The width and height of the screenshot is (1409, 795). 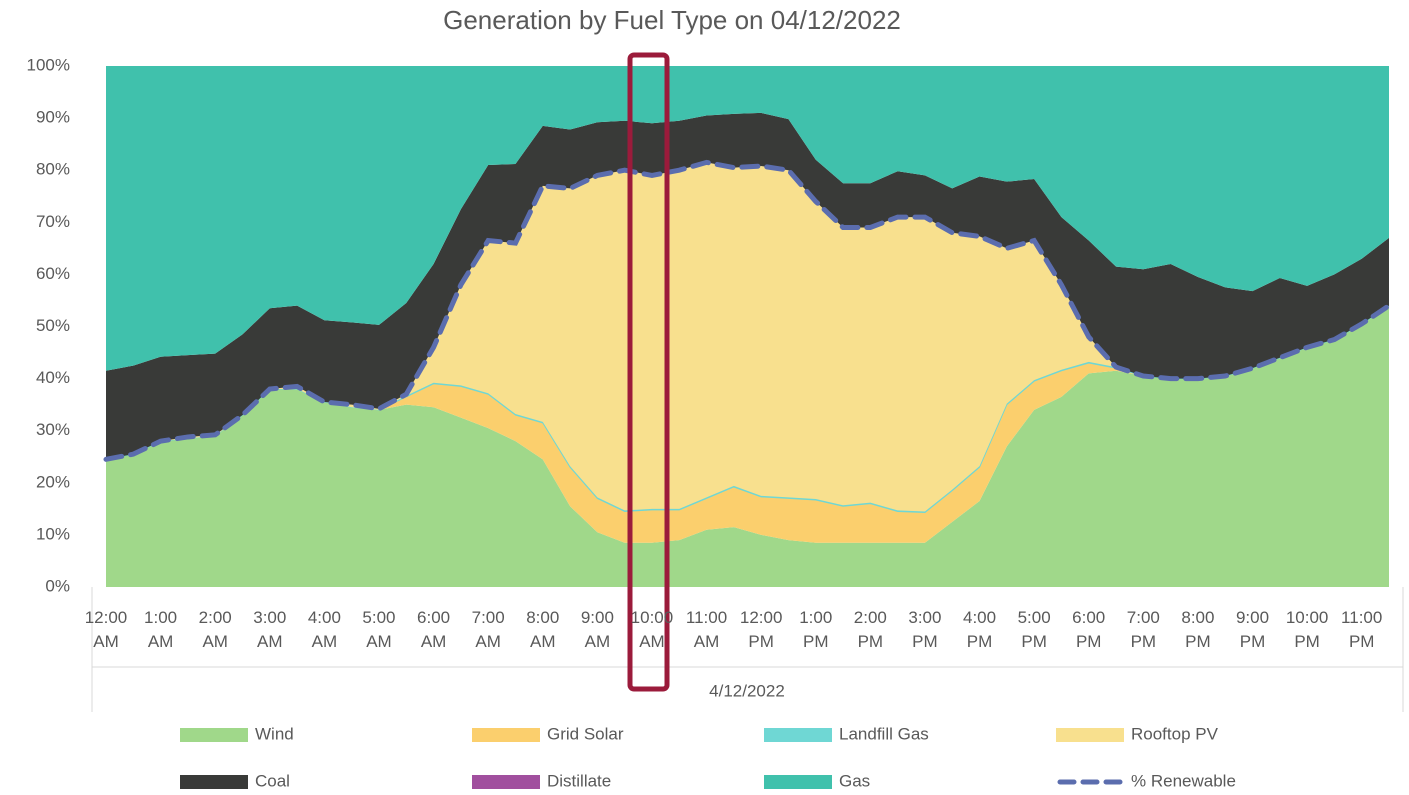 What do you see at coordinates (761, 629) in the screenshot?
I see `x-tick-label: 12:00 PM` at bounding box center [761, 629].